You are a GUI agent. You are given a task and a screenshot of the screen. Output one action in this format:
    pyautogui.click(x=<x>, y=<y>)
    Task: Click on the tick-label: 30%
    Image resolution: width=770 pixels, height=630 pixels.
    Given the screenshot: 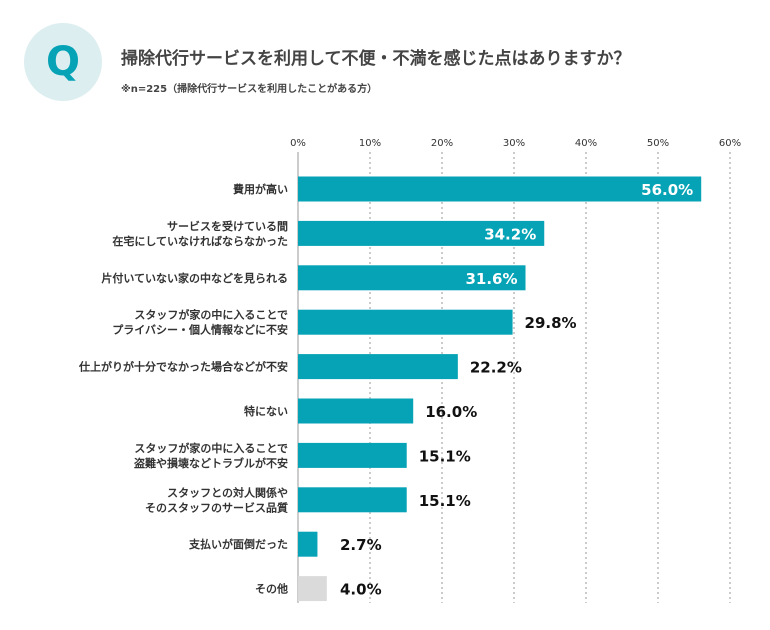 What is the action you would take?
    pyautogui.click(x=514, y=143)
    